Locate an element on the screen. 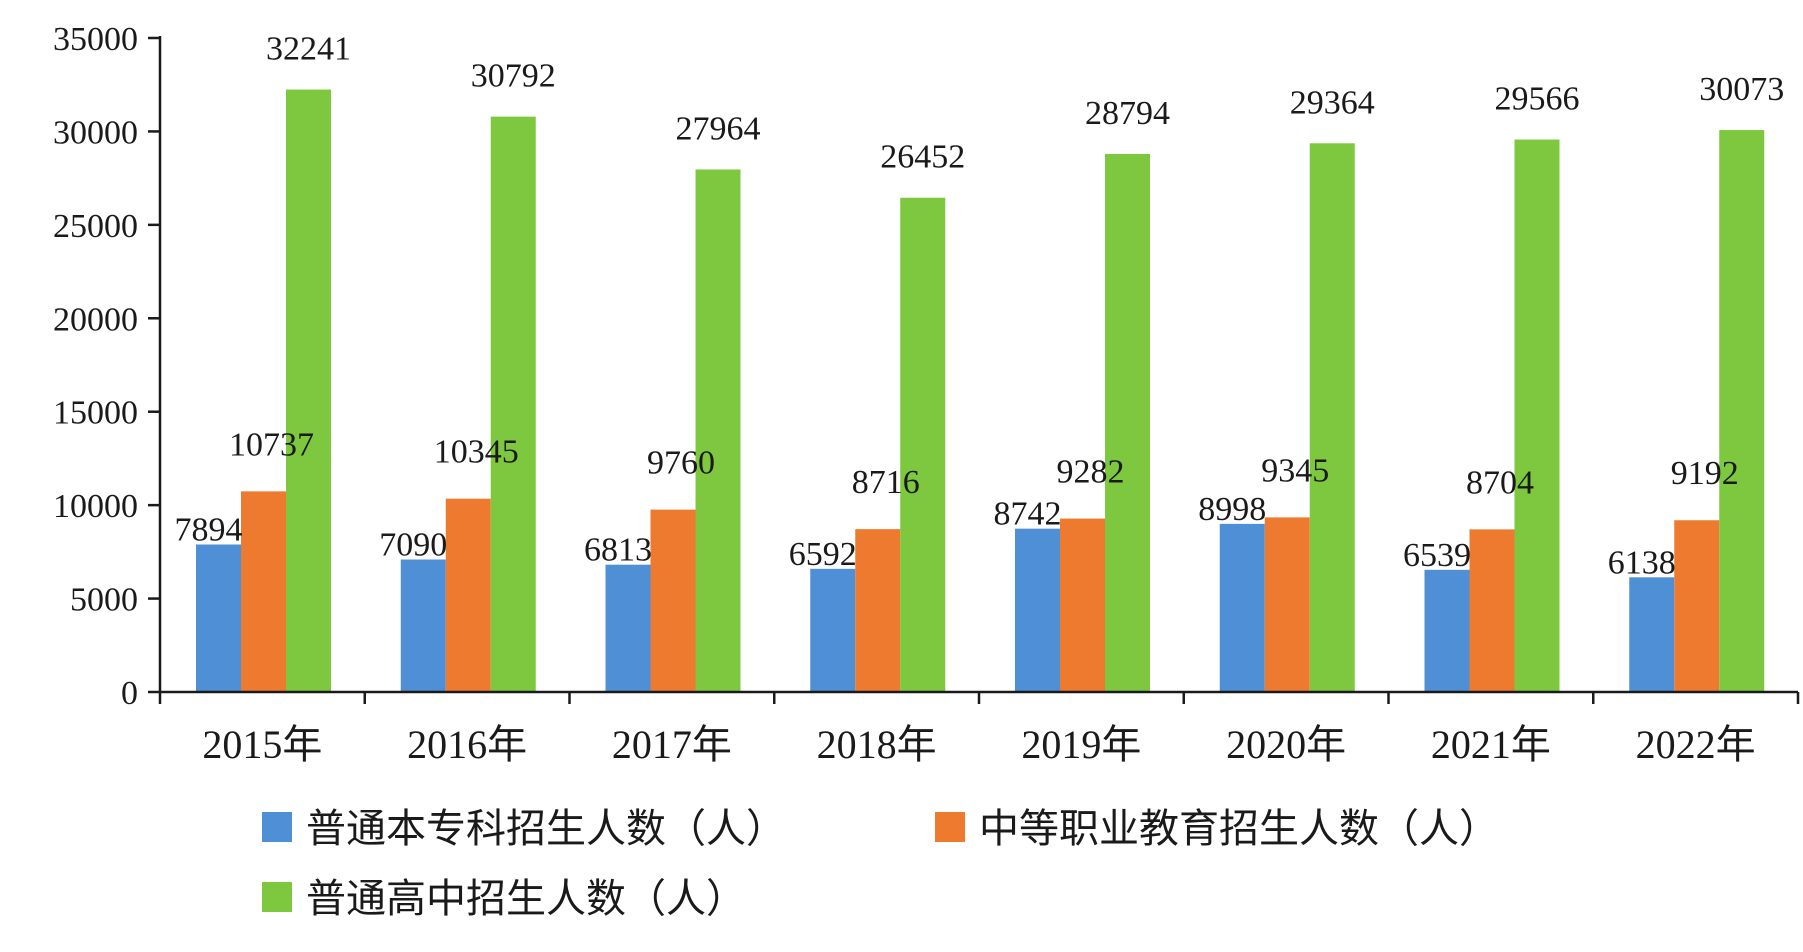 The image size is (1803, 952). x-tick-label: 2015年 is located at coordinates (262, 744).